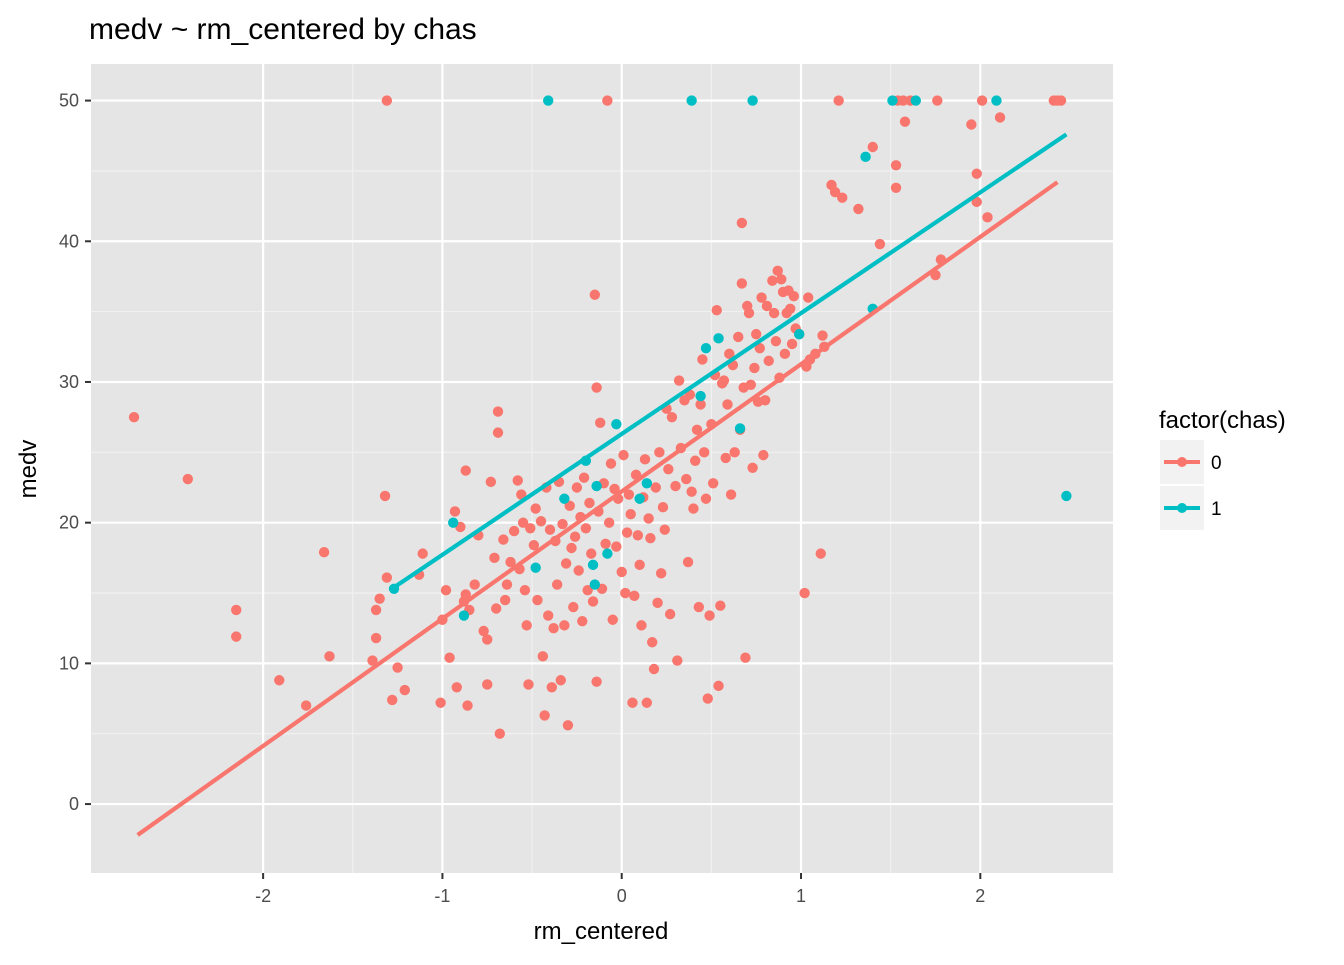 This screenshot has width=1344, height=965. What do you see at coordinates (1216, 463) in the screenshot?
I see `legend-label-0: 0` at bounding box center [1216, 463].